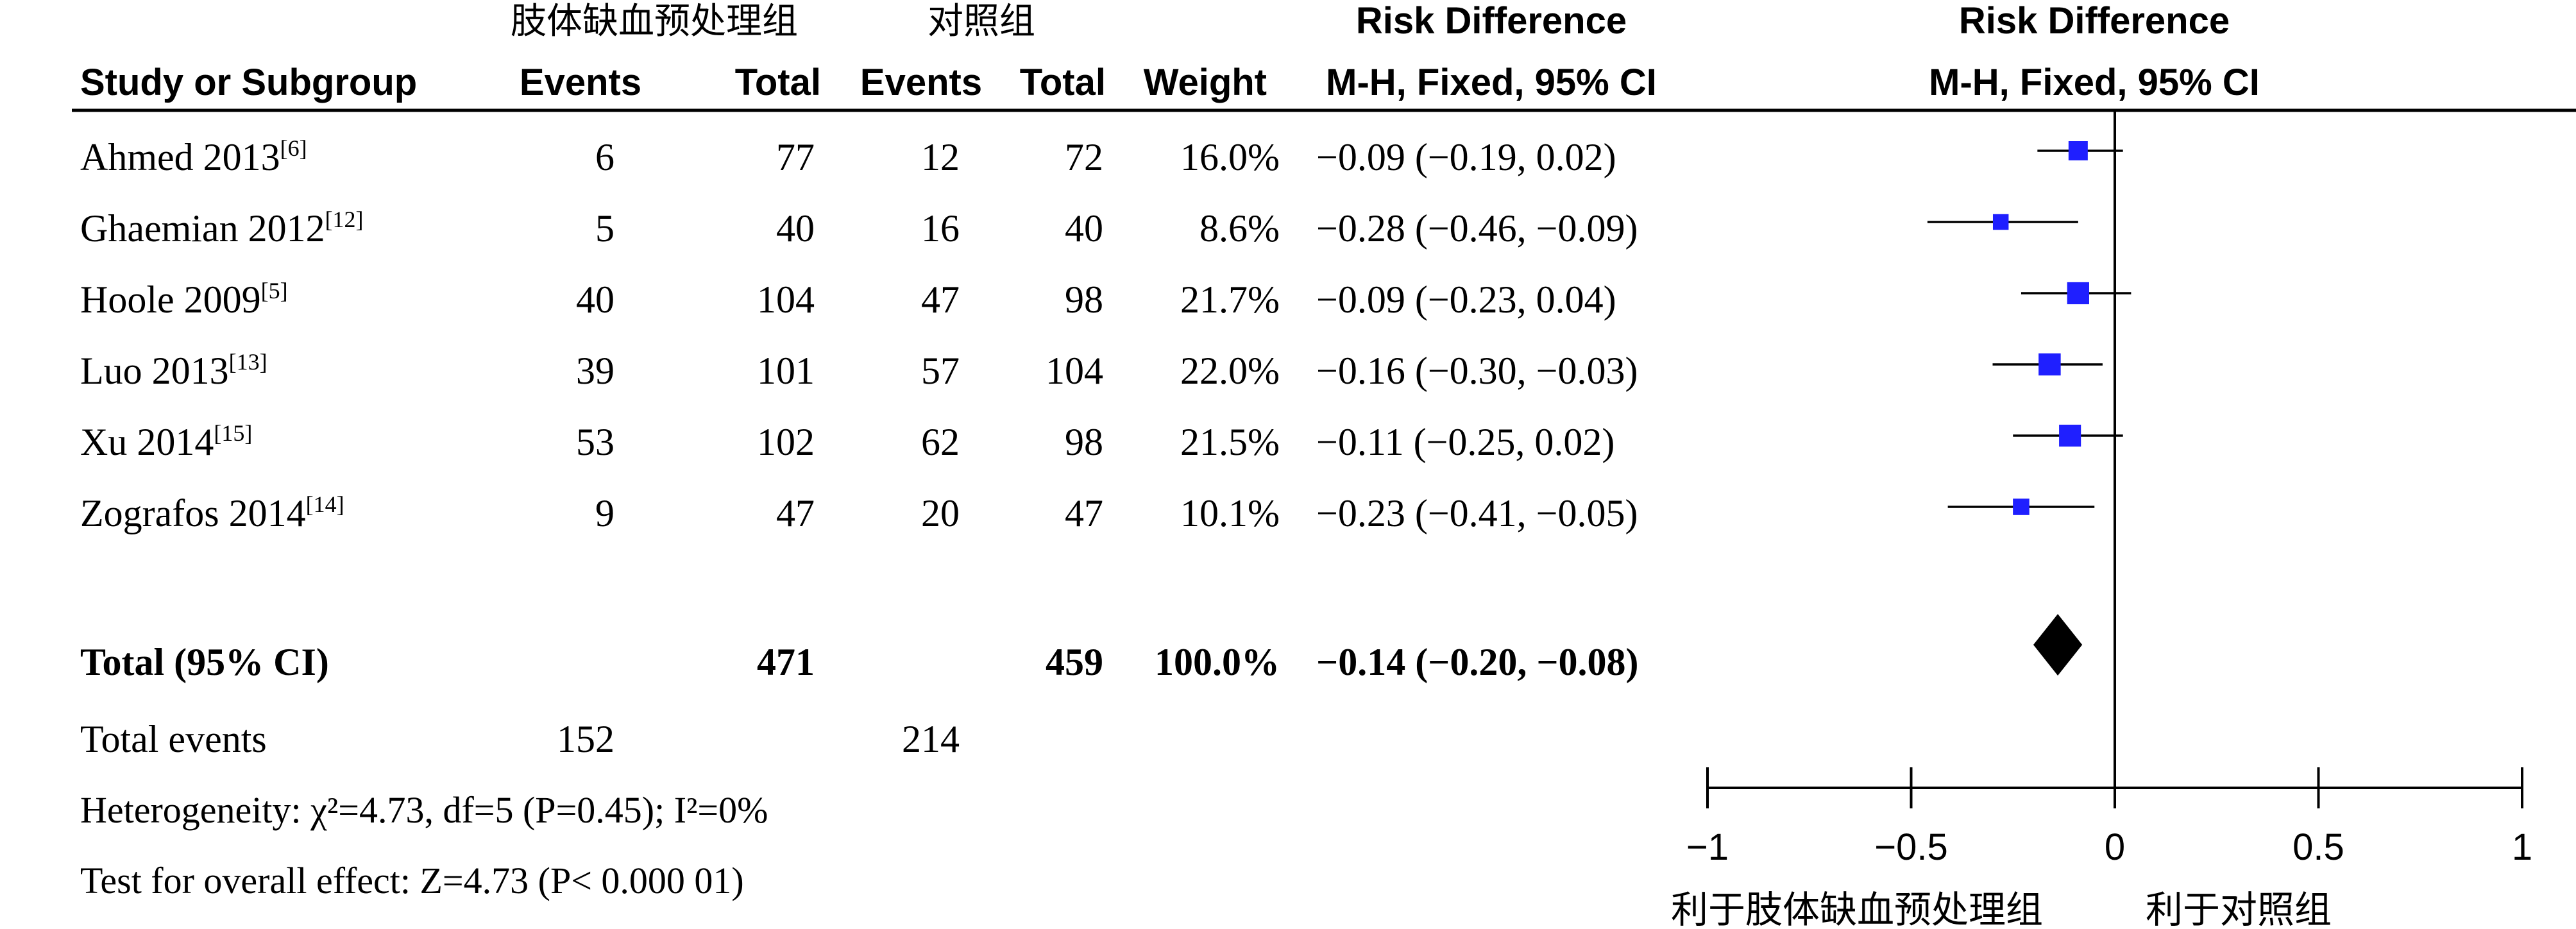  I want to click on total-ci-text: −0.14 (−0.20, −0.08), so click(1477, 662).